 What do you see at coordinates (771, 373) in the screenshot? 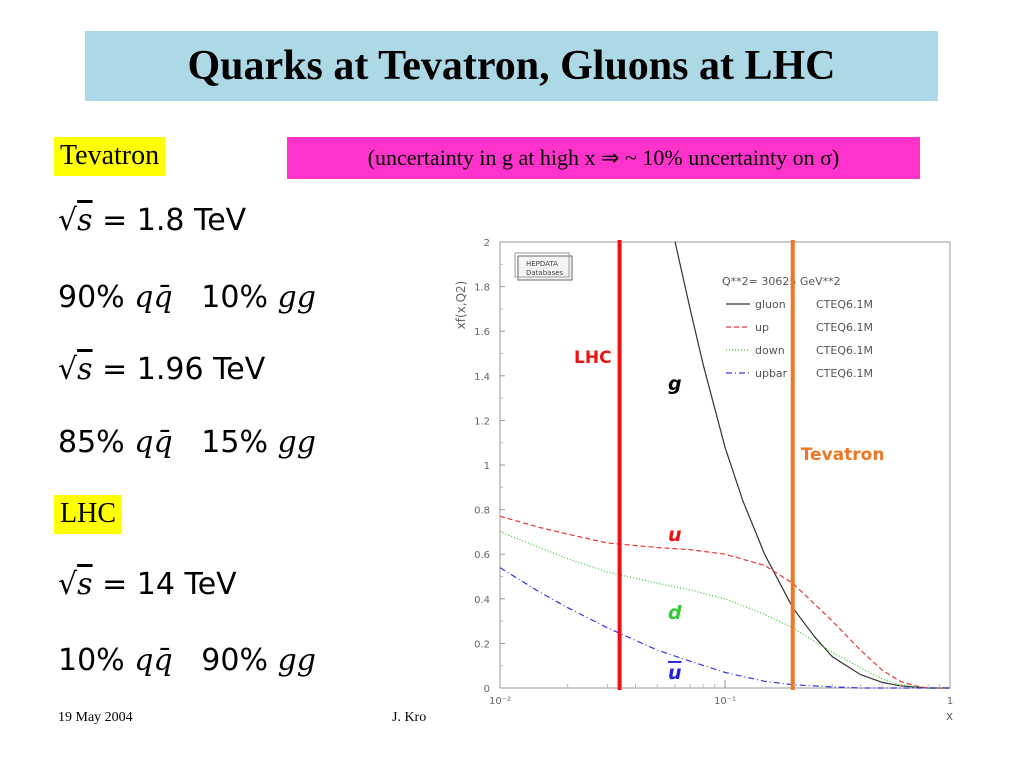
I see `legend-series-name: upbar` at bounding box center [771, 373].